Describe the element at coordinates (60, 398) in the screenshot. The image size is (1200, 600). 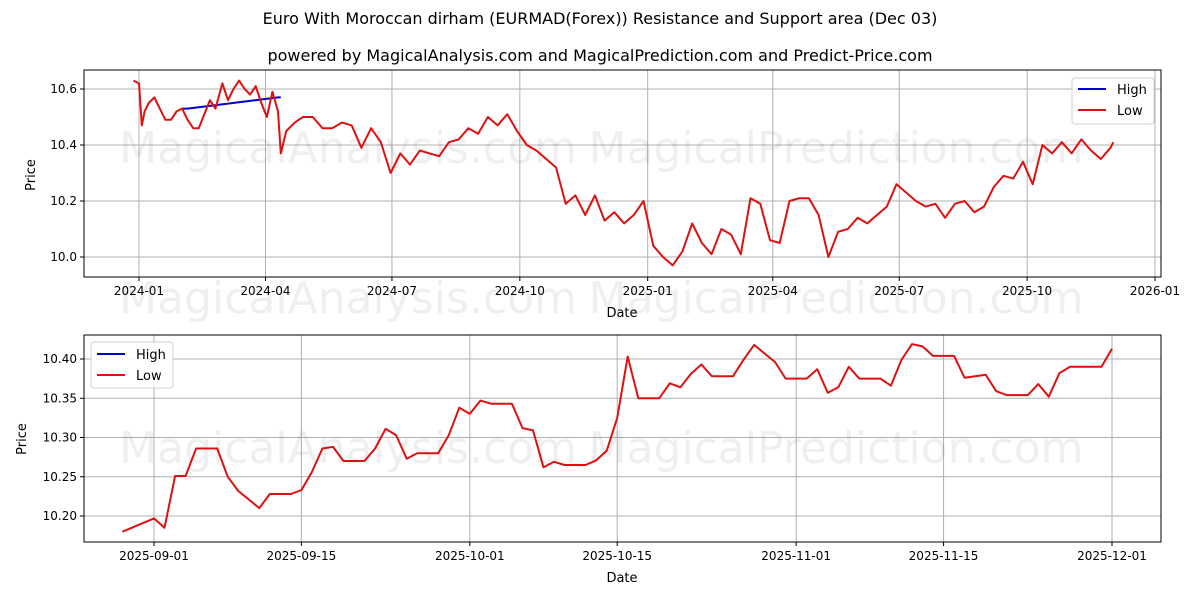
I see `y-tick-label: 10.35` at that location.